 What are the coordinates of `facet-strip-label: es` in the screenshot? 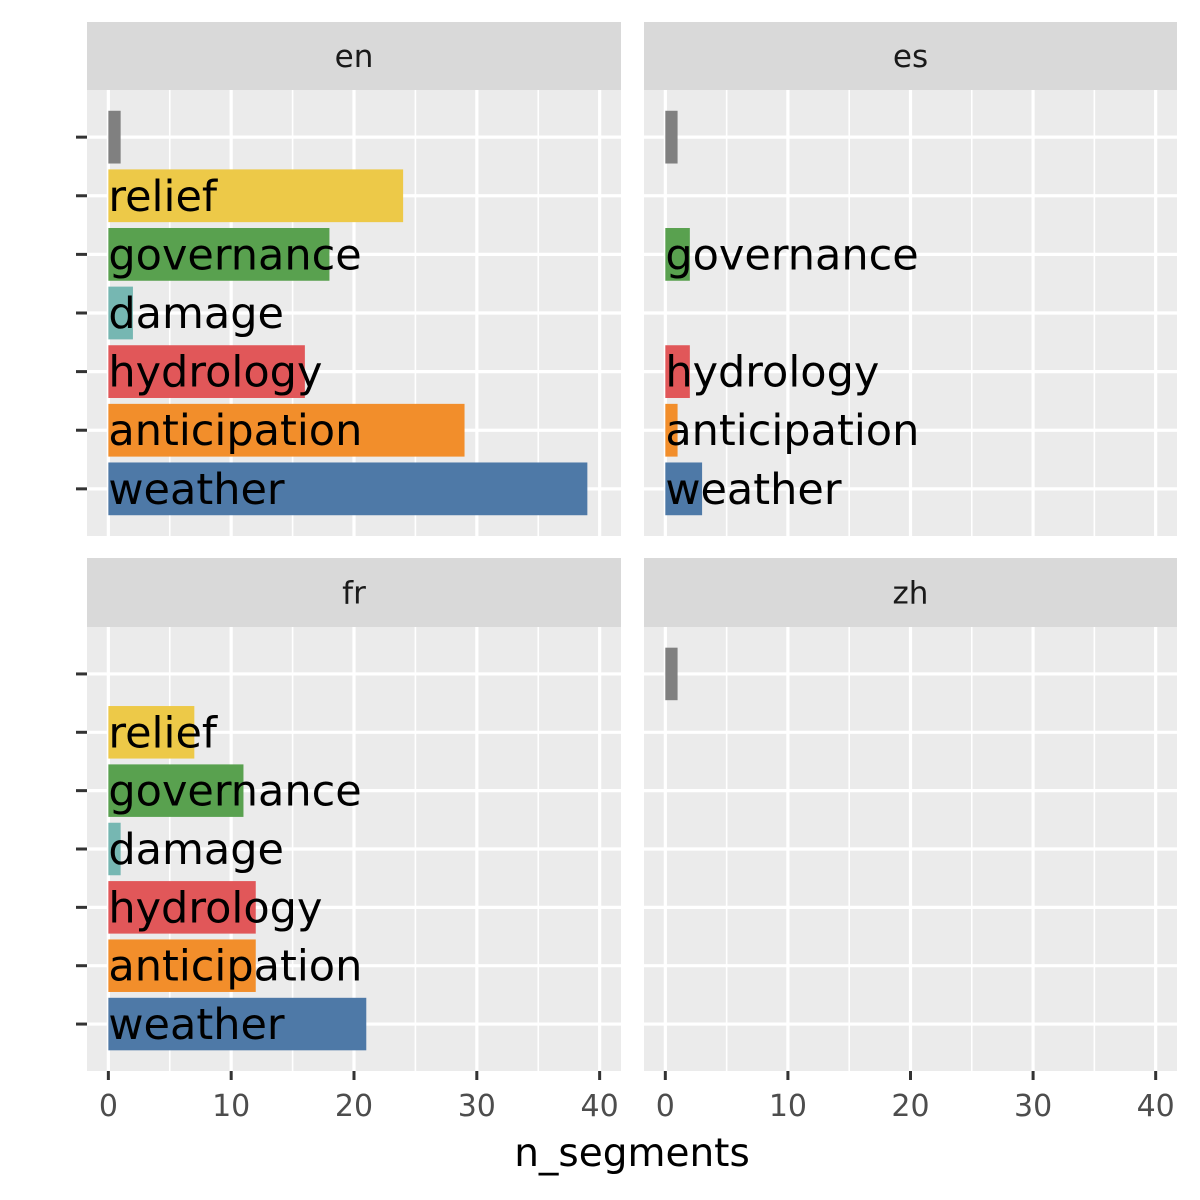 It's located at (910, 57).